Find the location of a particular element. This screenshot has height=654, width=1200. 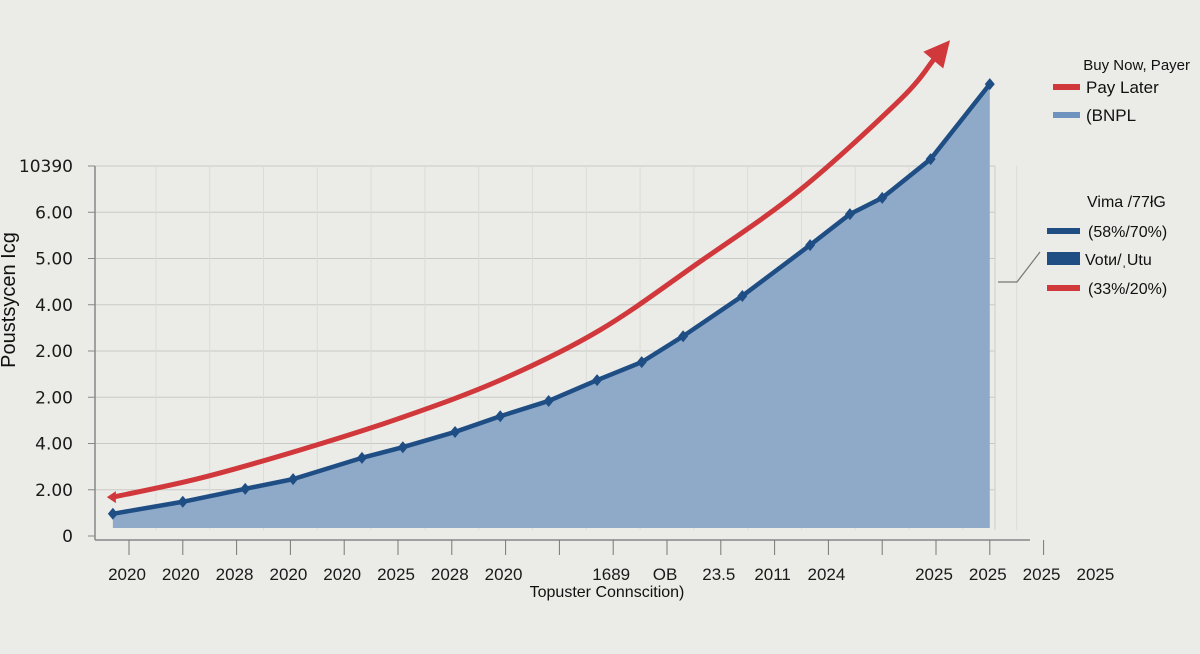

y-tick-label: 6.00 is located at coordinates (54, 213).